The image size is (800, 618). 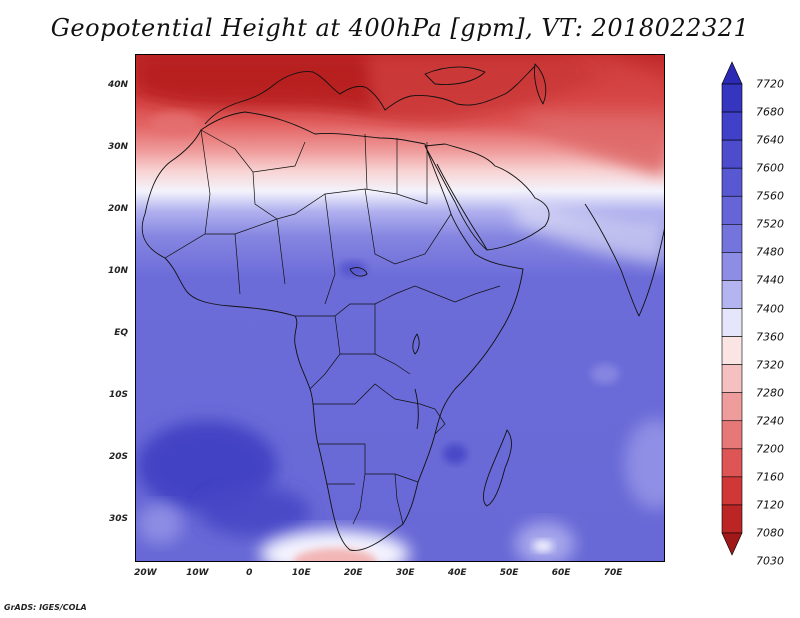 I want to click on colorbar-label: 7480, so click(x=770, y=252).